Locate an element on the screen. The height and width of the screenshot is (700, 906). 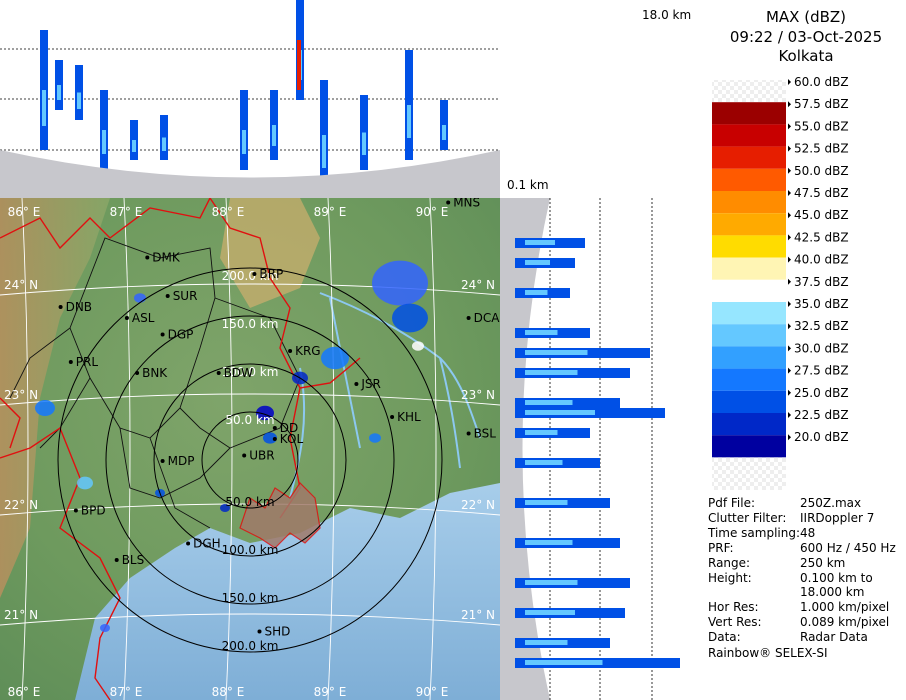
legend-label: 22.5 dBZ is located at coordinates (821, 415).